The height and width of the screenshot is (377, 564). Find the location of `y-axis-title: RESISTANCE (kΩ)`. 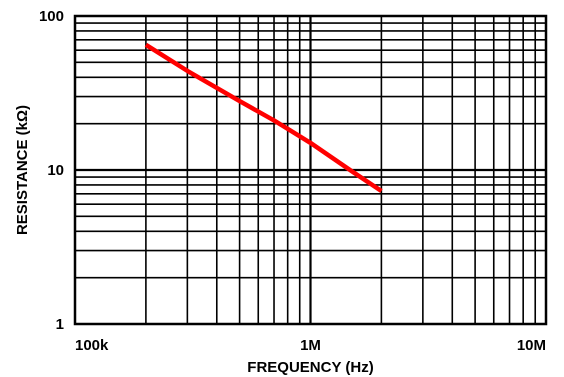

y-axis-title: RESISTANCE (kΩ) is located at coordinates (22, 170).